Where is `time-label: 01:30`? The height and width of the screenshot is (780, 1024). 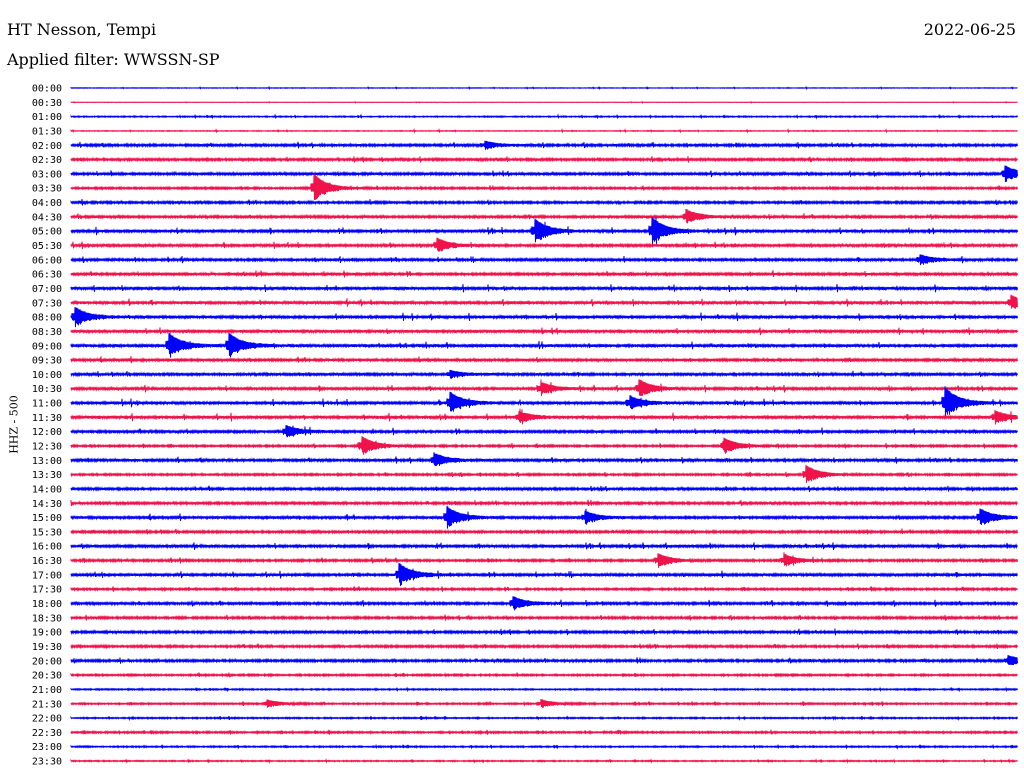 time-label: 01:30 is located at coordinates (47, 131).